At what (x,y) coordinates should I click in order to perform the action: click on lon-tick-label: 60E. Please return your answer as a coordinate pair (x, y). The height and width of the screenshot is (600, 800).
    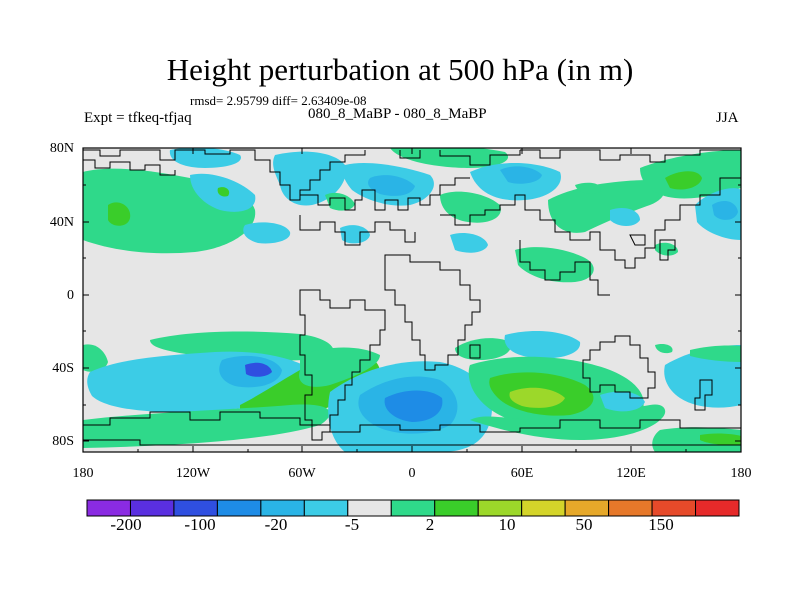
    Looking at the image, I should click on (522, 473).